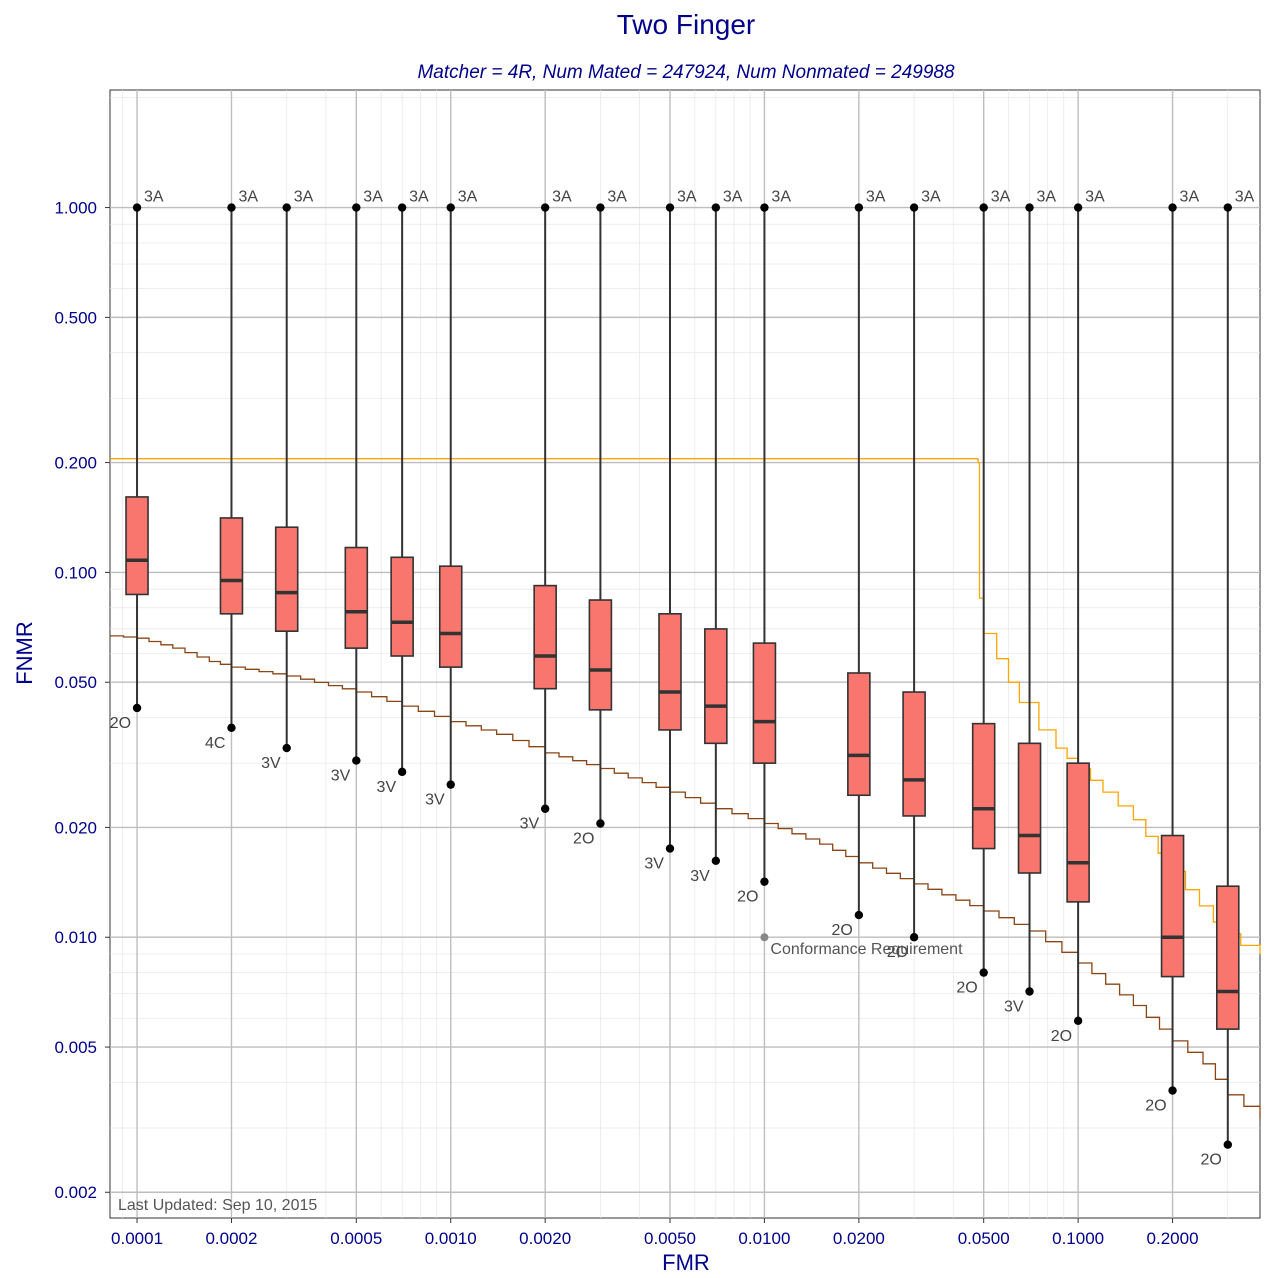 This screenshot has height=1278, width=1266. Describe the element at coordinates (75, 937) in the screenshot. I see `y-tick-label: 0.010` at that location.